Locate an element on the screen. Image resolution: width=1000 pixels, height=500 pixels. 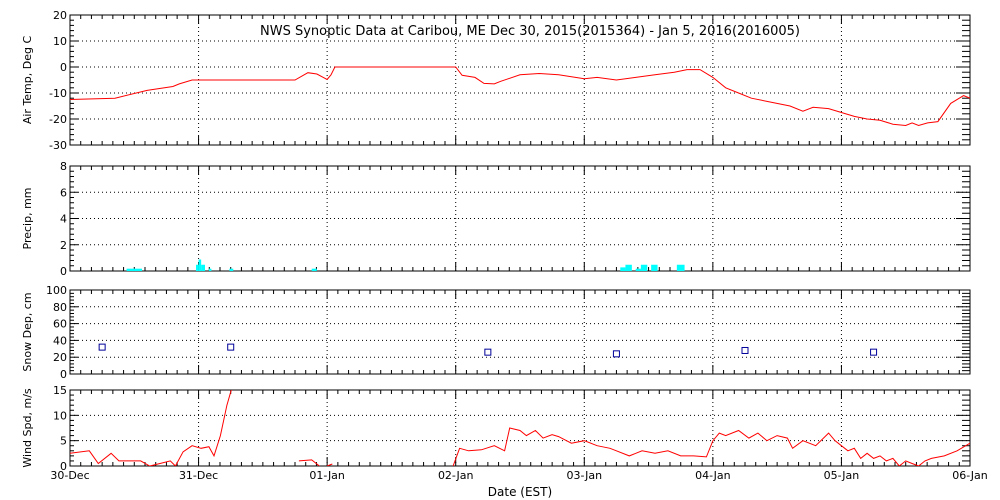
y-tick-label: 40 is located at coordinates (60, 340).